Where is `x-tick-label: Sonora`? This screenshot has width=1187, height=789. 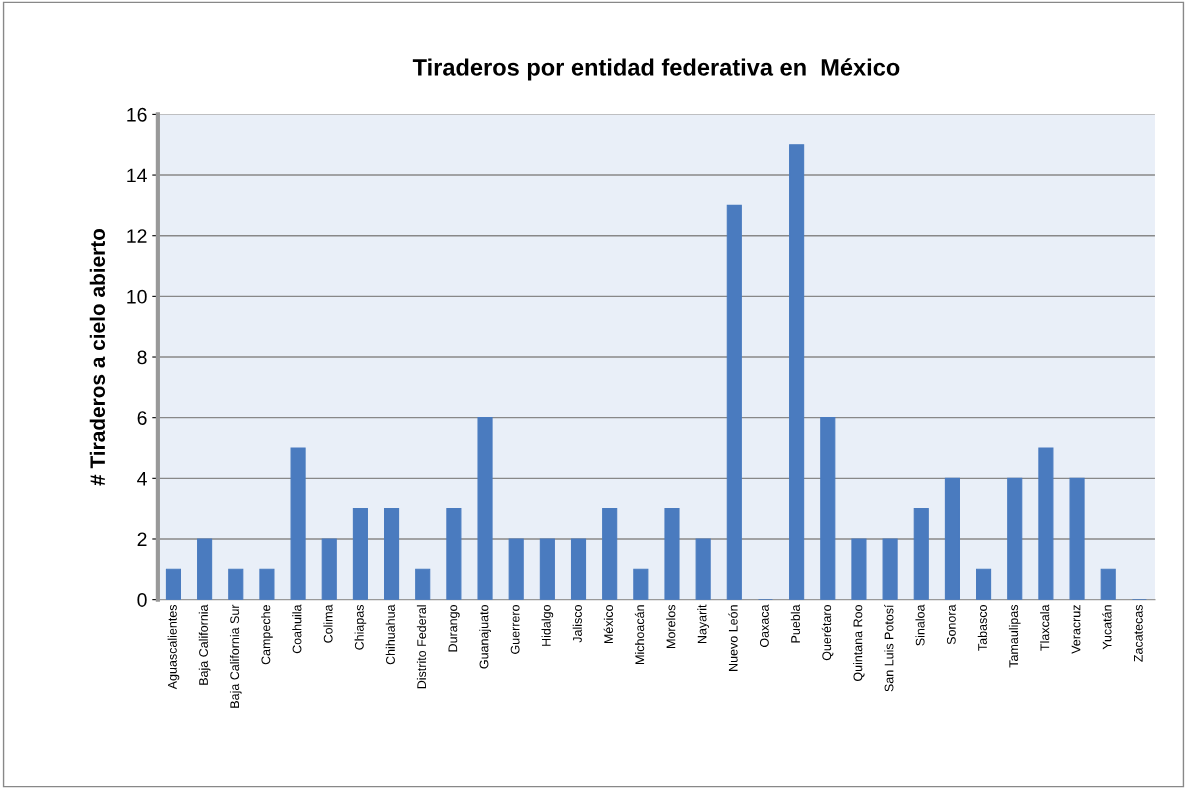
x-tick-label: Sonora is located at coordinates (951, 624).